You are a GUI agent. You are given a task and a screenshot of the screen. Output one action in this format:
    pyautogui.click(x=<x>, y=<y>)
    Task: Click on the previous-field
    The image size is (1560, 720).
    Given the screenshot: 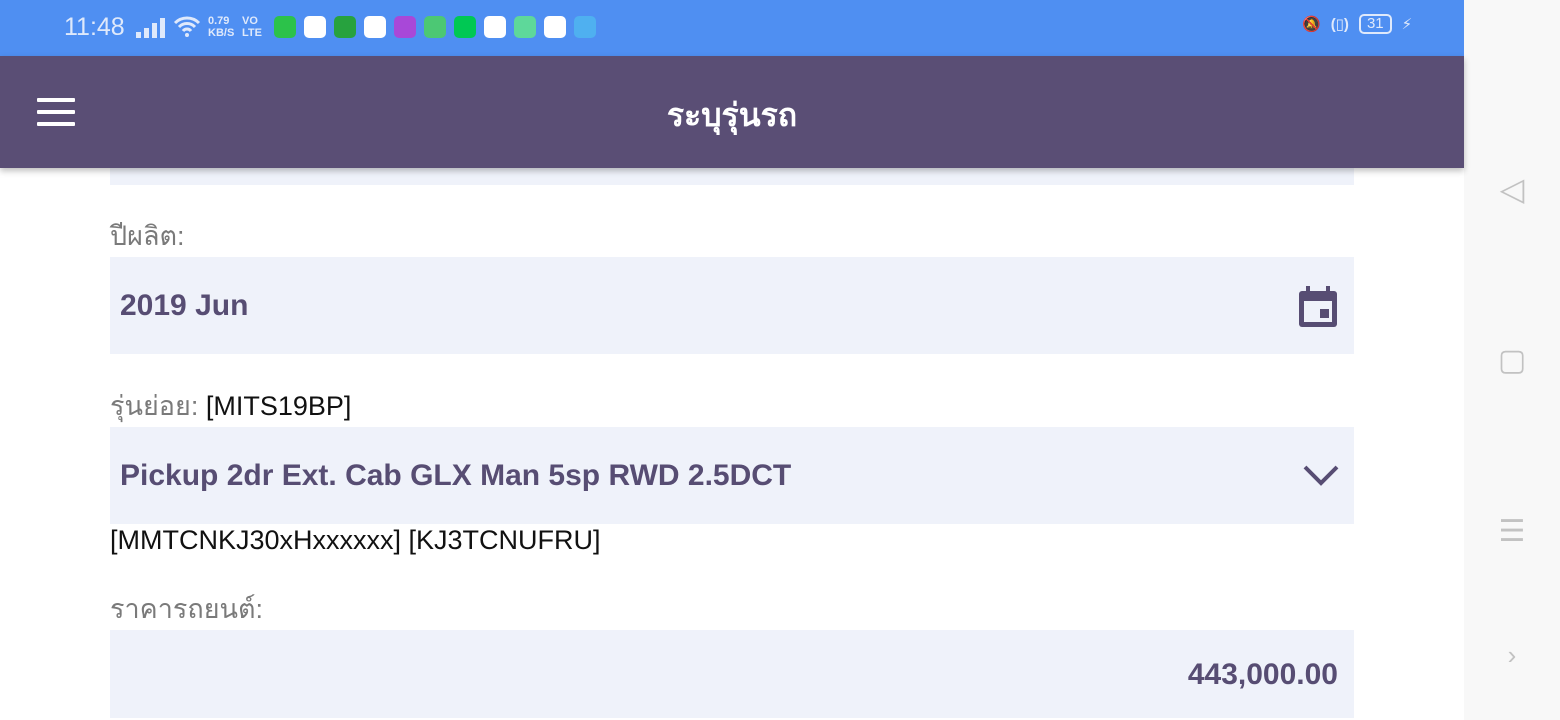 What is the action you would take?
    pyautogui.click(x=732, y=176)
    